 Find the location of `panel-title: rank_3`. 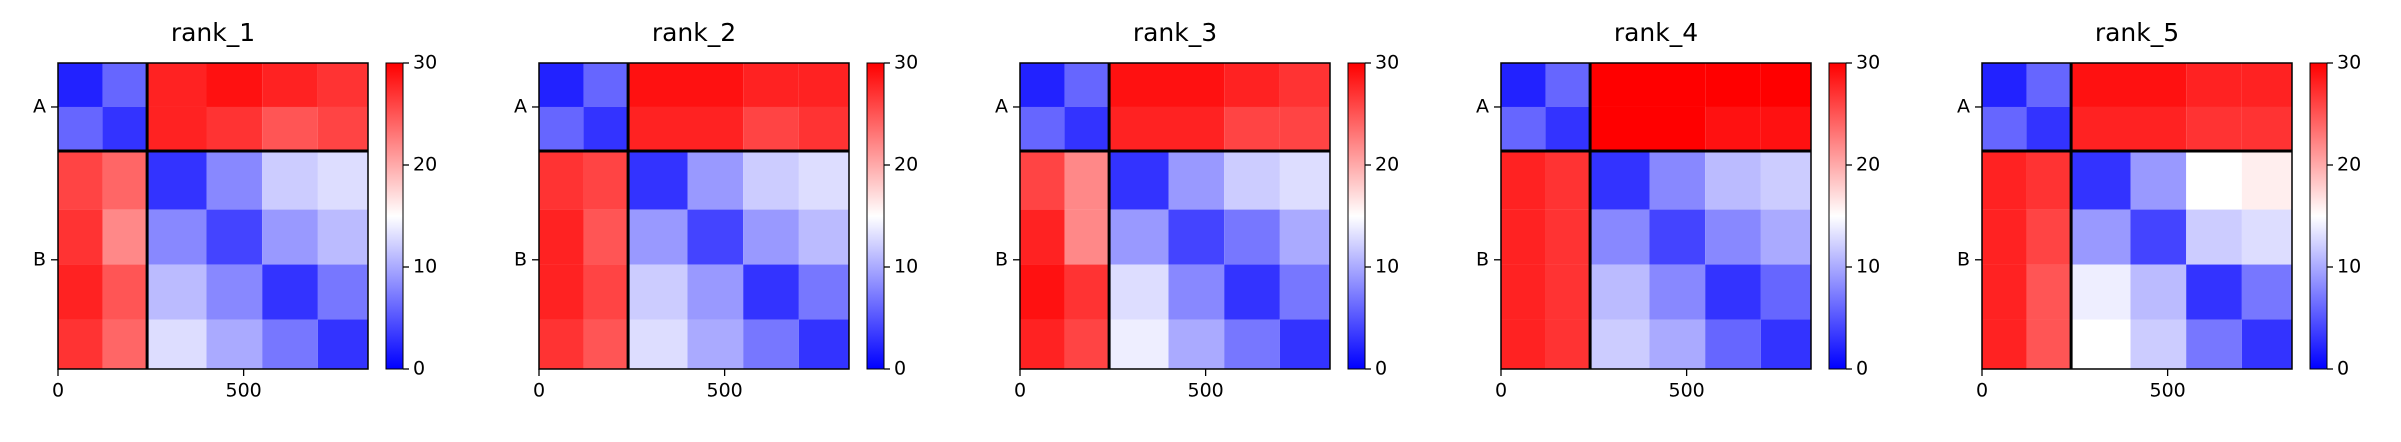

panel-title: rank_3 is located at coordinates (1175, 32).